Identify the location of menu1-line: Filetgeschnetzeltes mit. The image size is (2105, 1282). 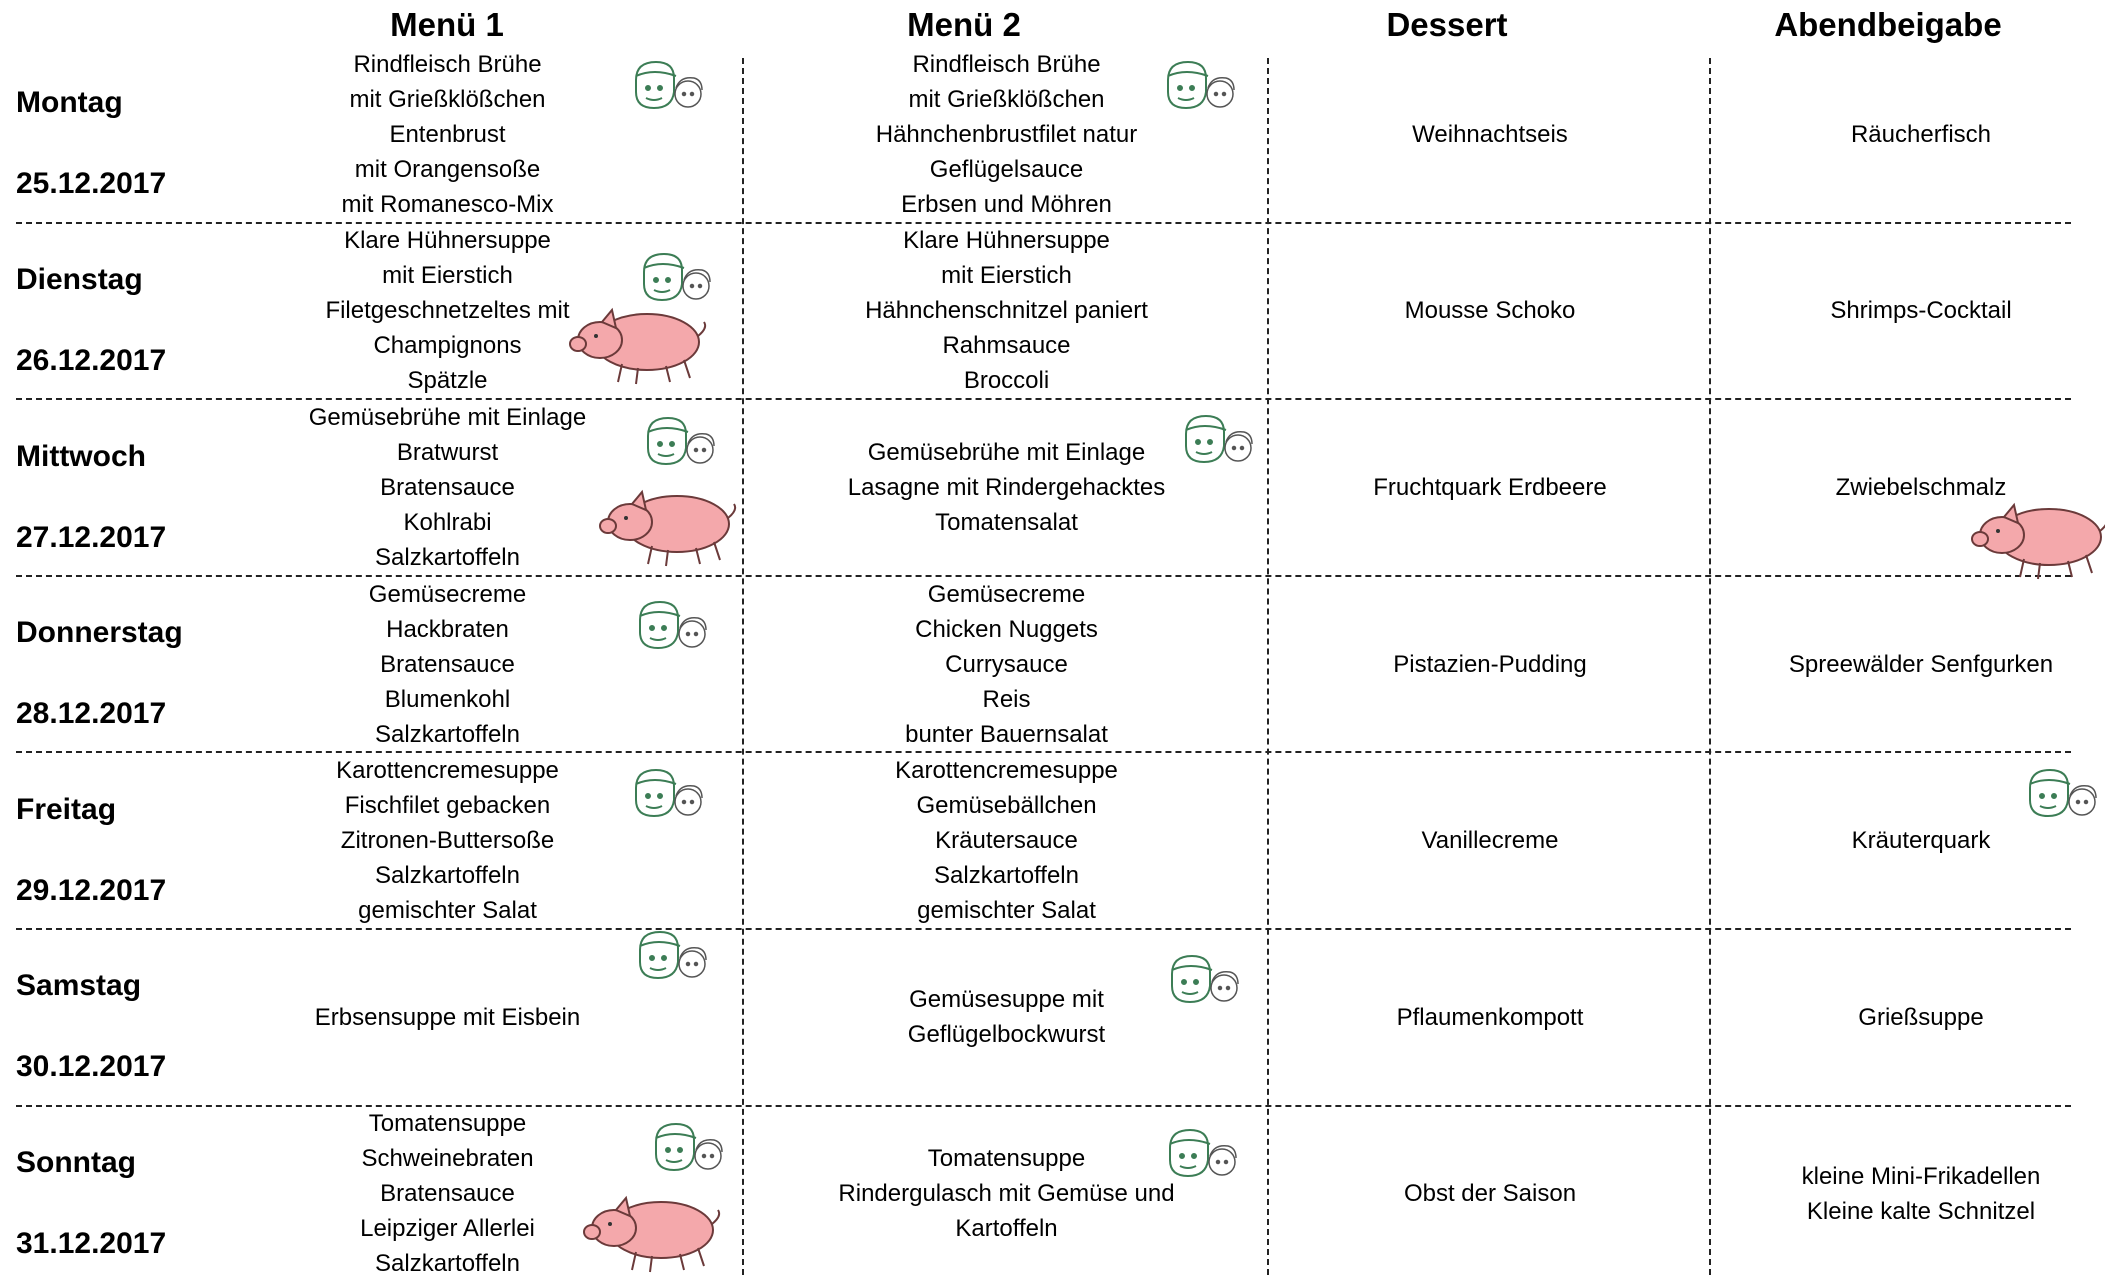
(447, 311).